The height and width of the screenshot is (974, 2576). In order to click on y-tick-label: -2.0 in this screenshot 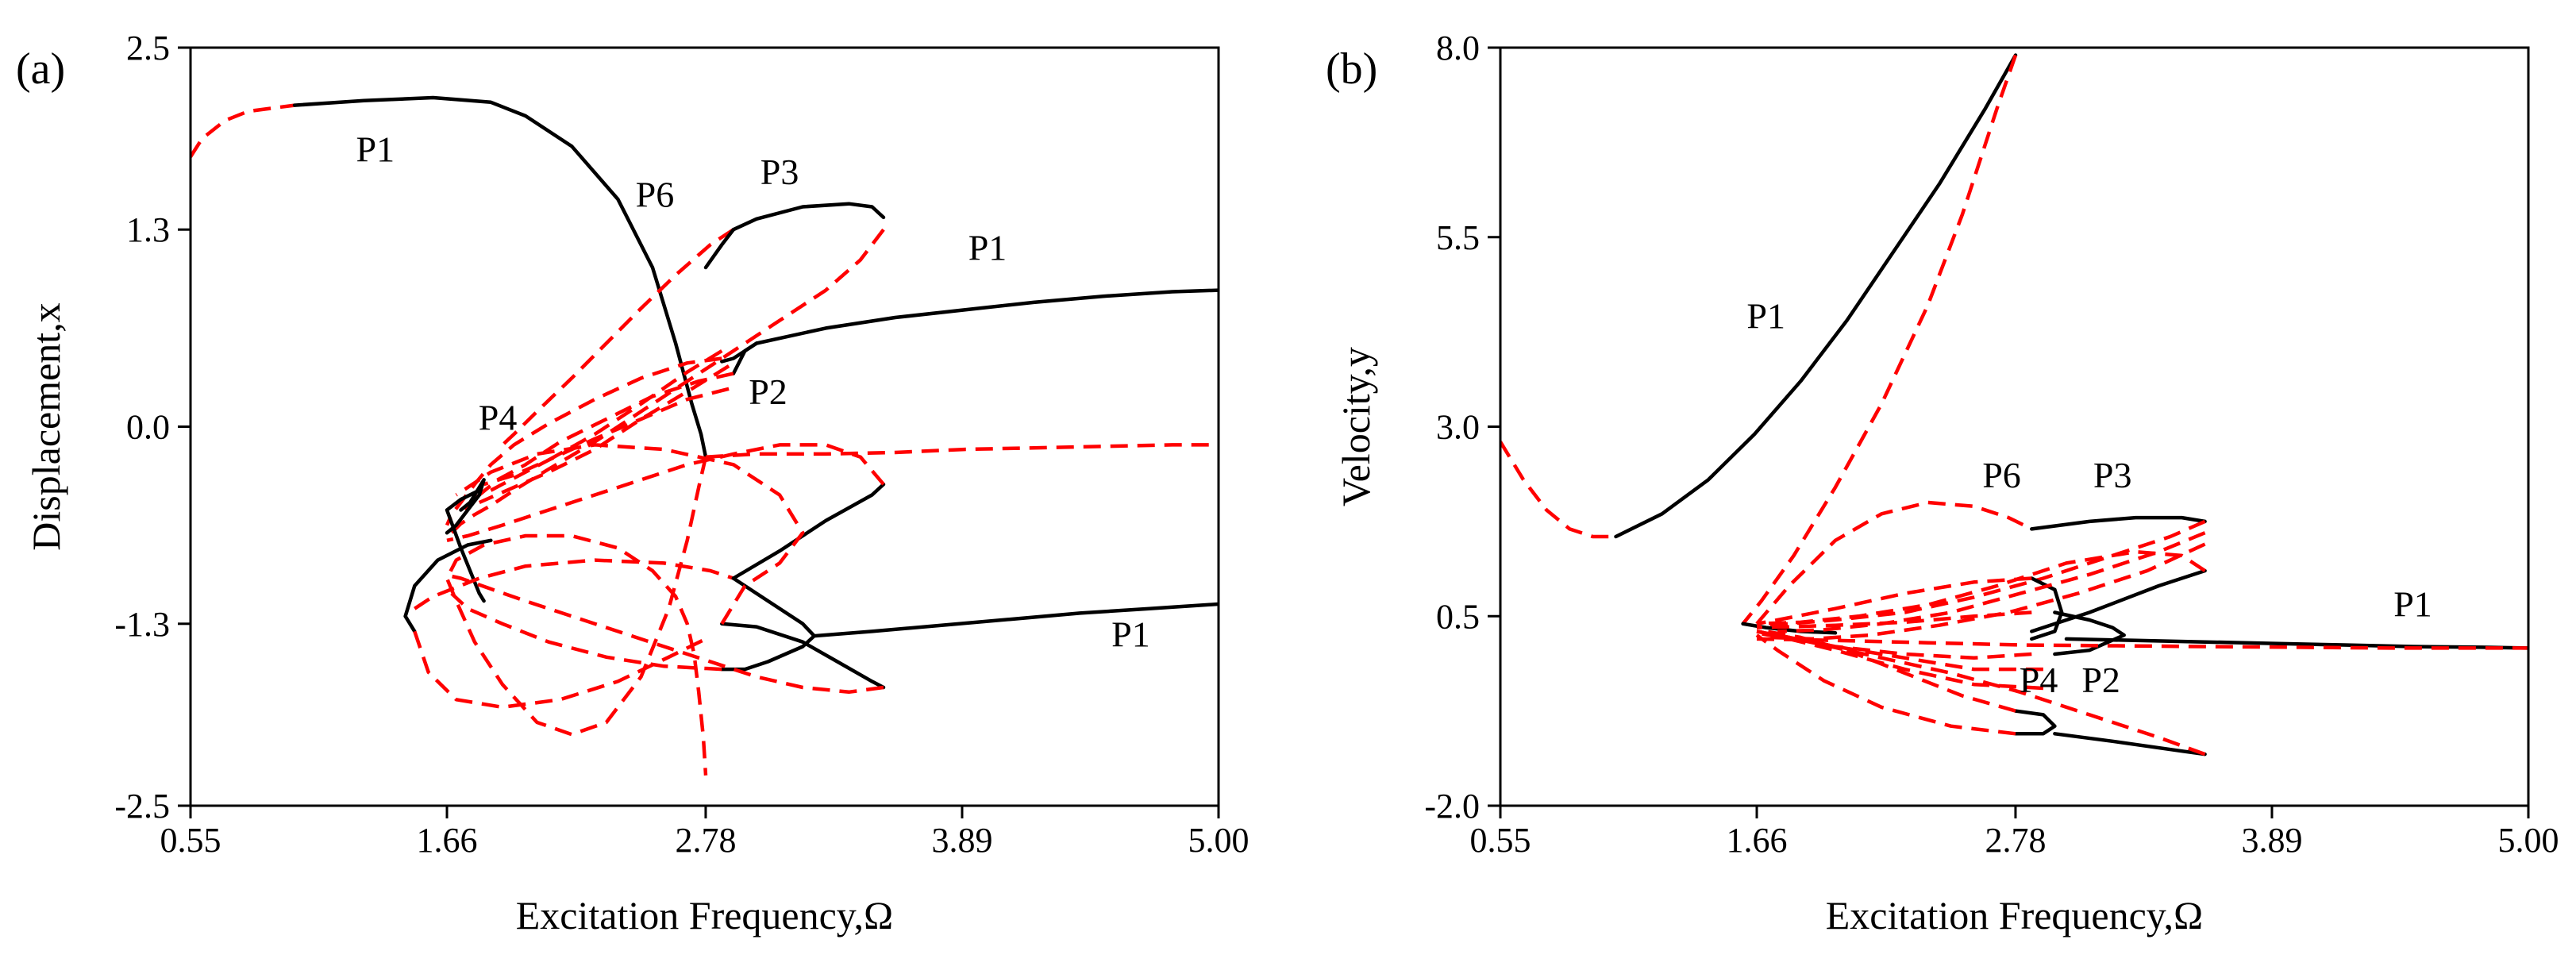, I will do `click(1452, 806)`.